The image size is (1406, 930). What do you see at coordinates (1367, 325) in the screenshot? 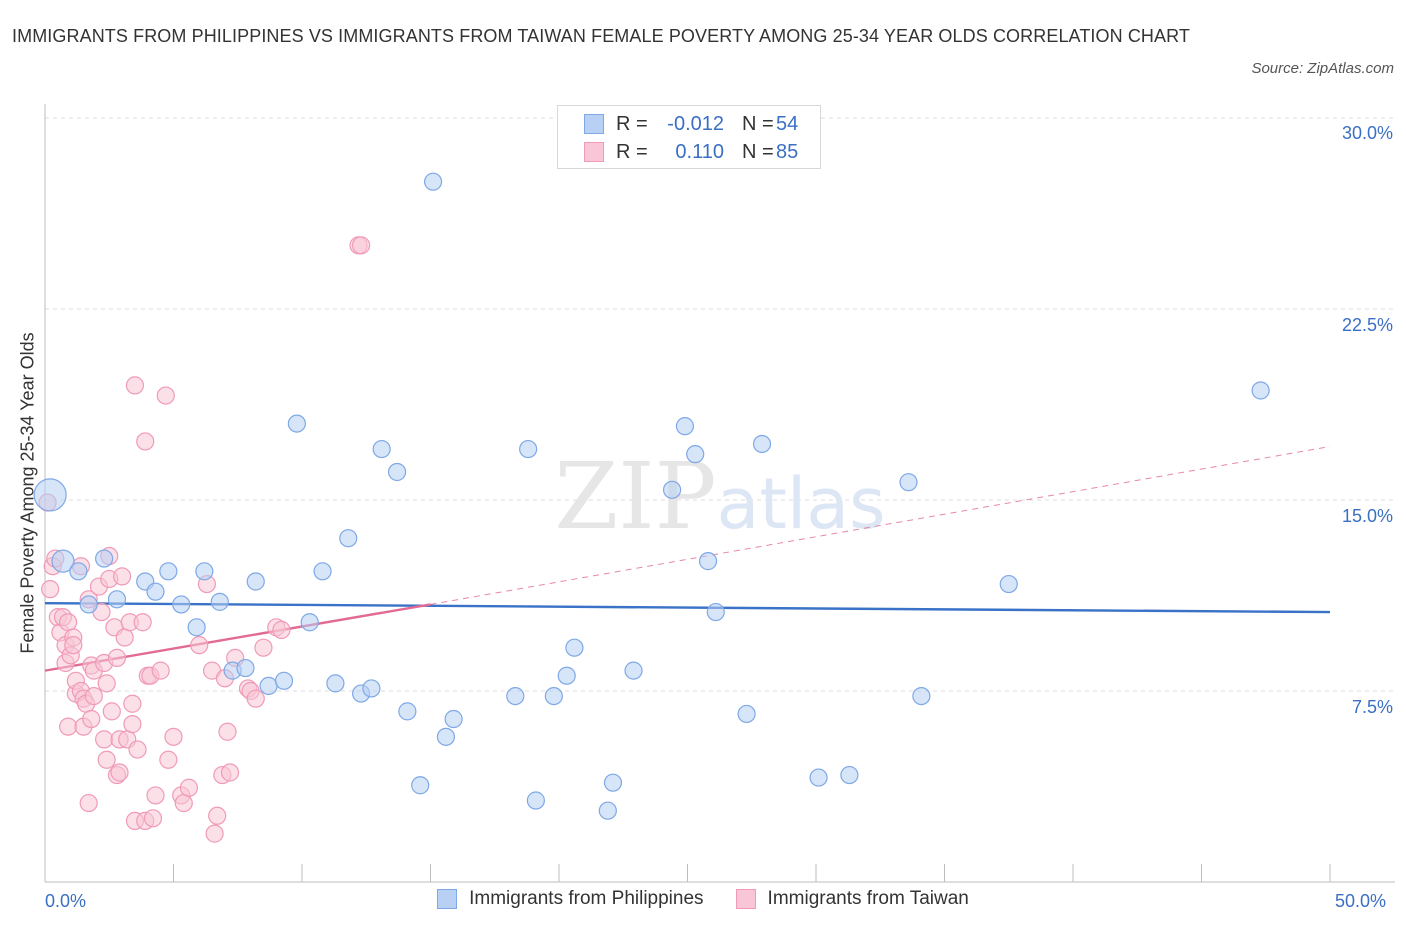
I see `y-tick-label: 22.5%` at bounding box center [1367, 325].